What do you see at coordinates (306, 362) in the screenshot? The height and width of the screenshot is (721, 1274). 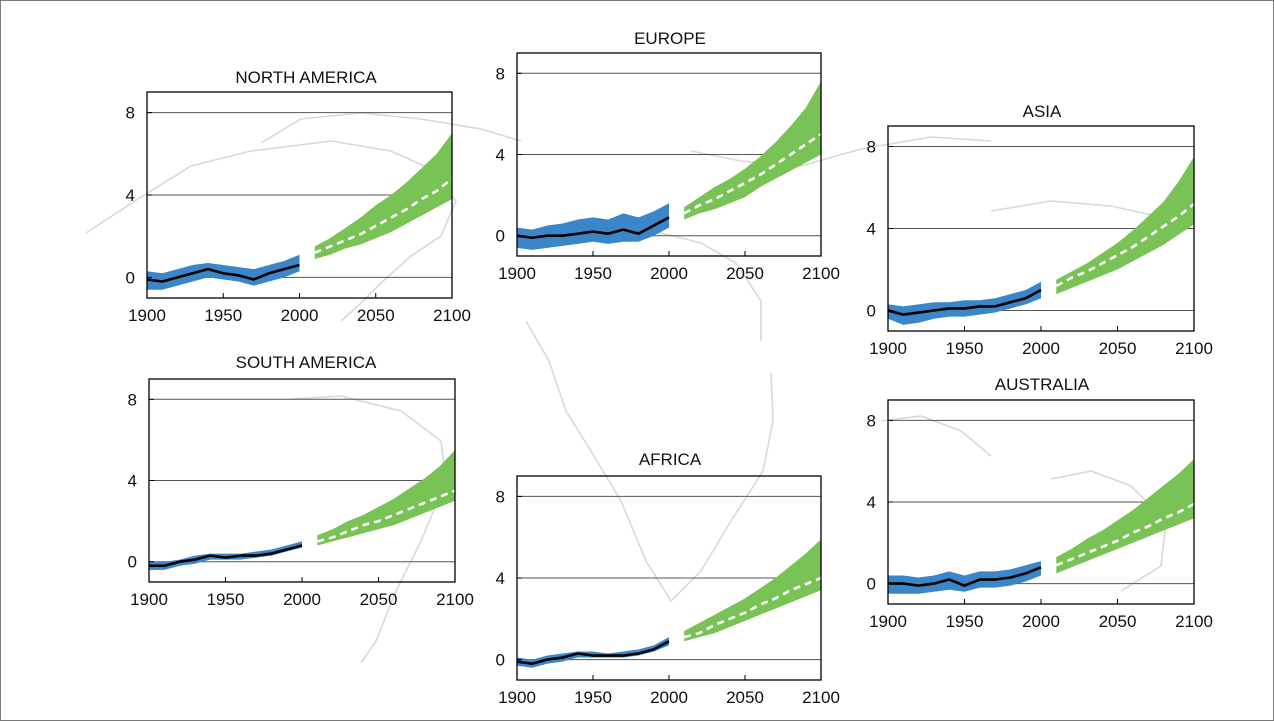 I see `panel-title: SOUTH AMERICA` at bounding box center [306, 362].